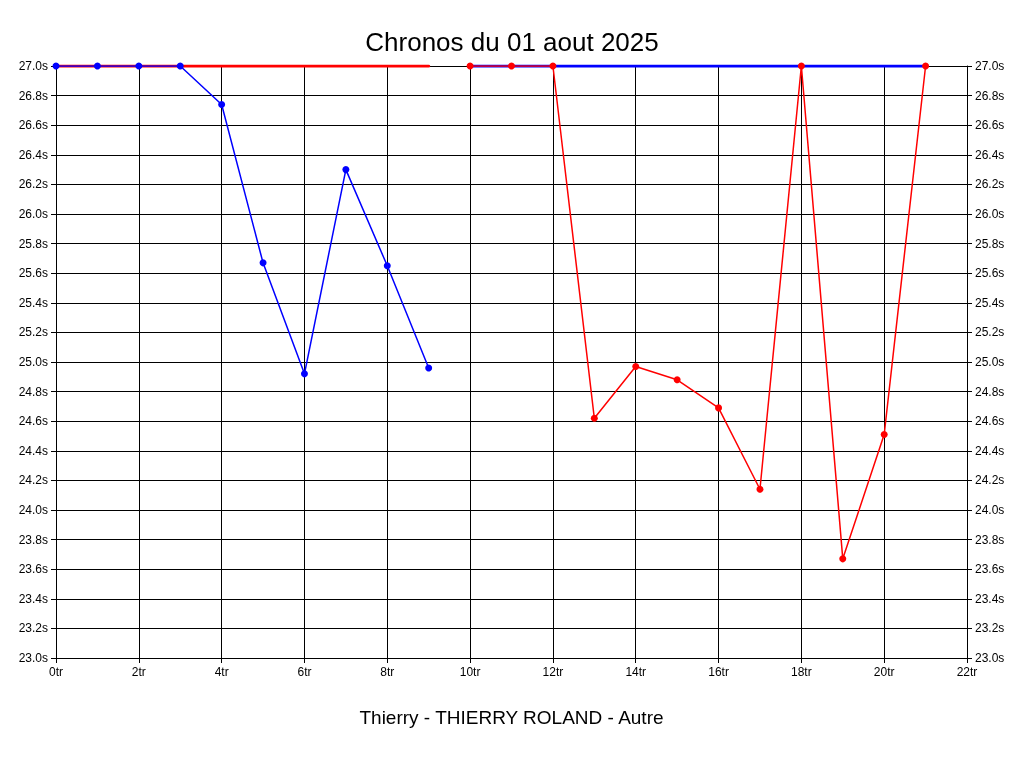  What do you see at coordinates (990, 125) in the screenshot?
I see `y2-tick-label: 26.6s` at bounding box center [990, 125].